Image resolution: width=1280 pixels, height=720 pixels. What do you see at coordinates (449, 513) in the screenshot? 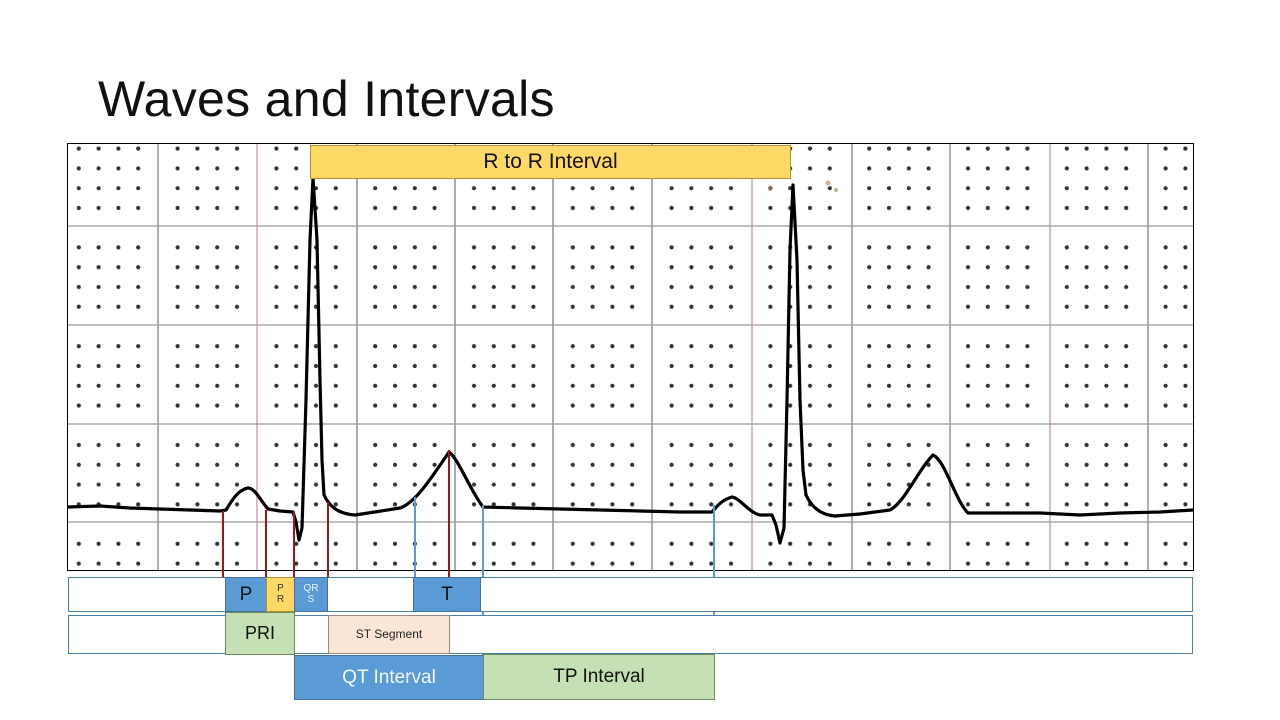
I see `t-peak-marker` at bounding box center [449, 513].